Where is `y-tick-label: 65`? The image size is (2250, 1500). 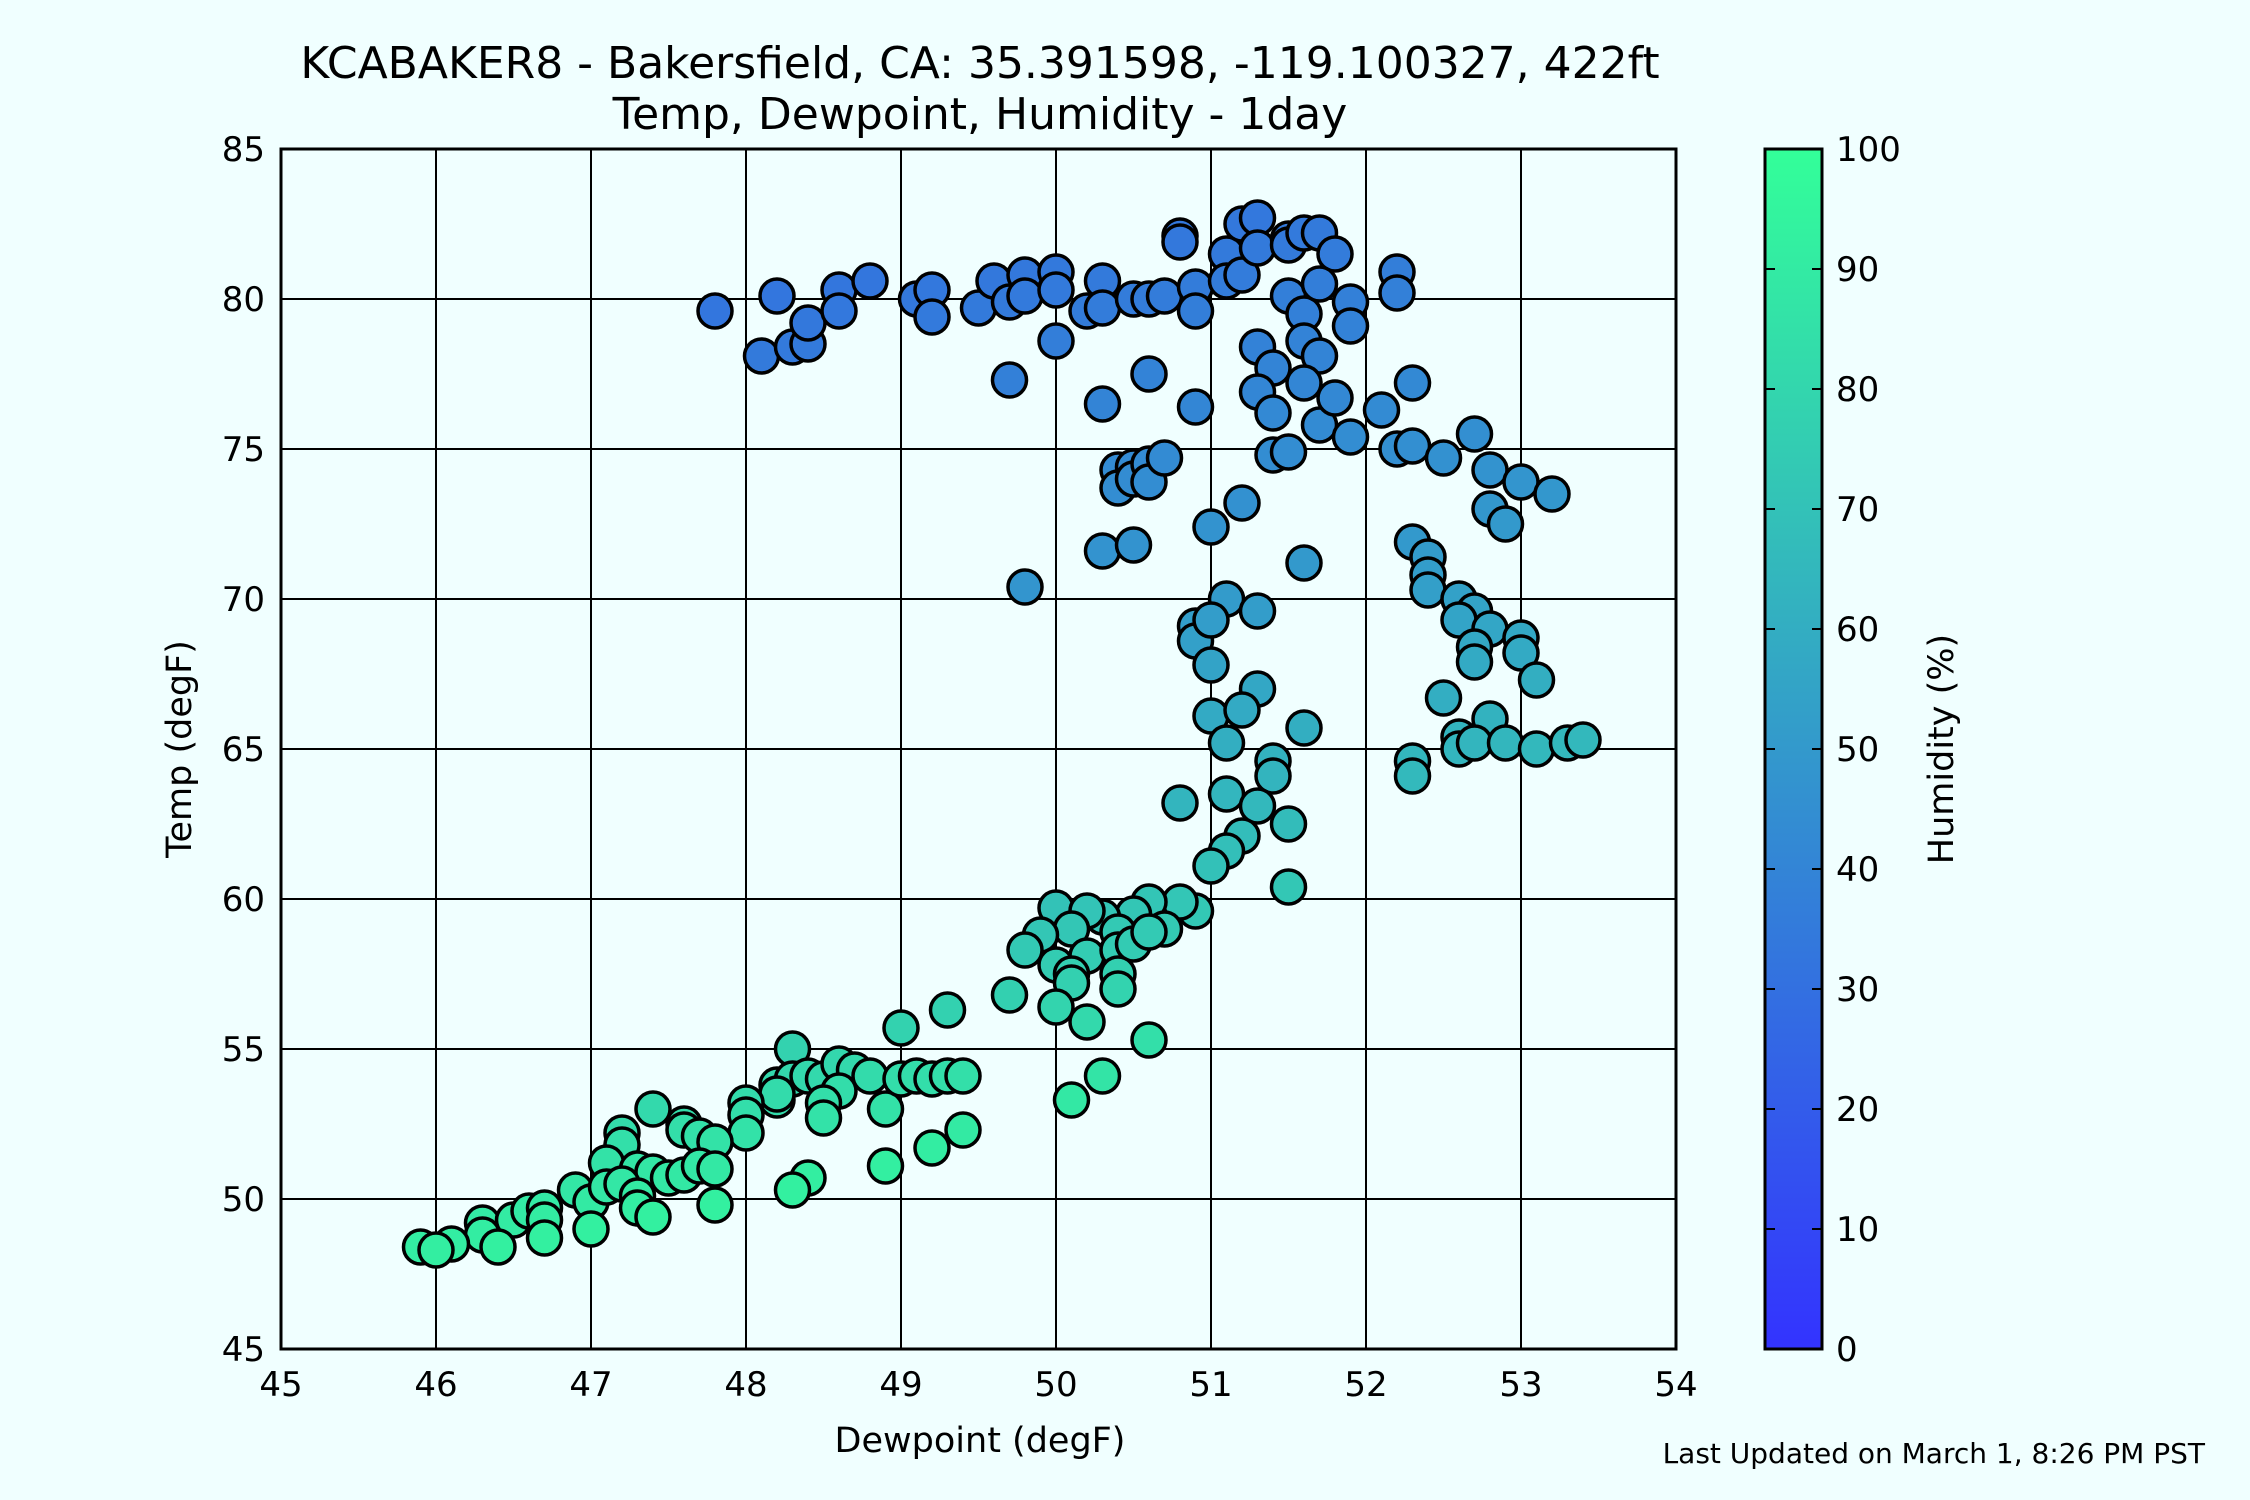 y-tick-label: 65 is located at coordinates (243, 750).